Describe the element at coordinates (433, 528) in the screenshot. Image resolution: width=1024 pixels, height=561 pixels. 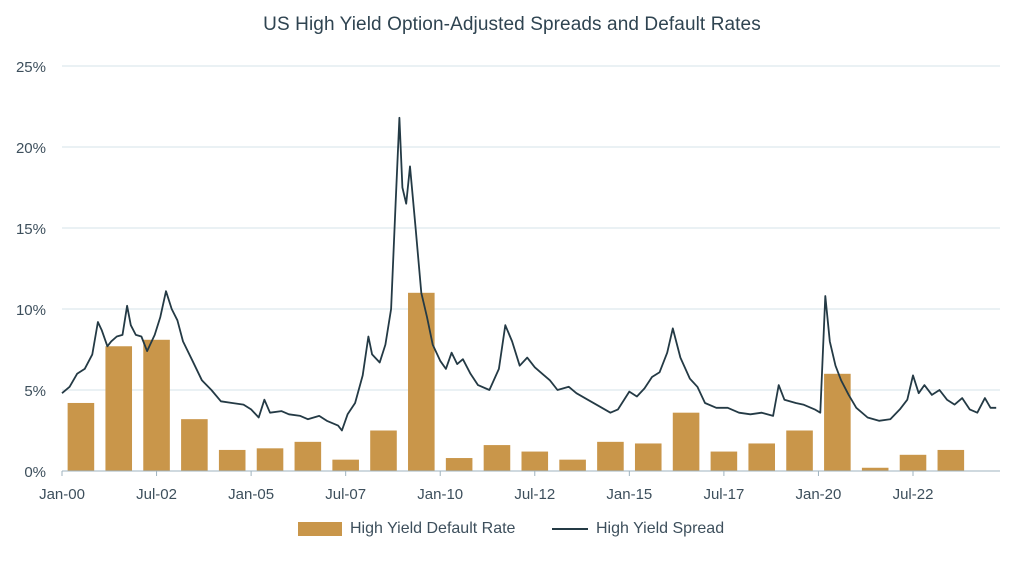
I see `legend-label-default-rate: High Yield Default Rate` at that location.